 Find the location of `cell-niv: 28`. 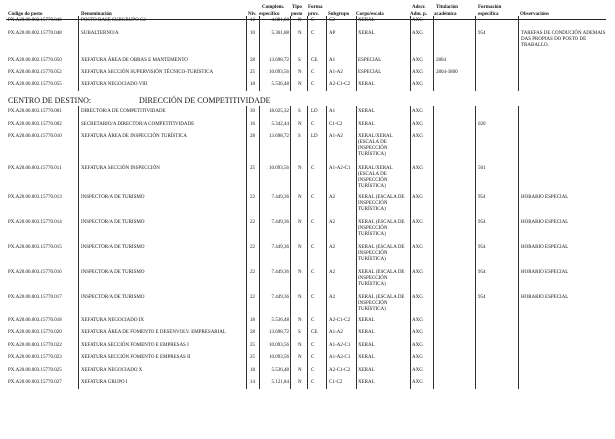

cell-niv: 28 is located at coordinates (252, 332).